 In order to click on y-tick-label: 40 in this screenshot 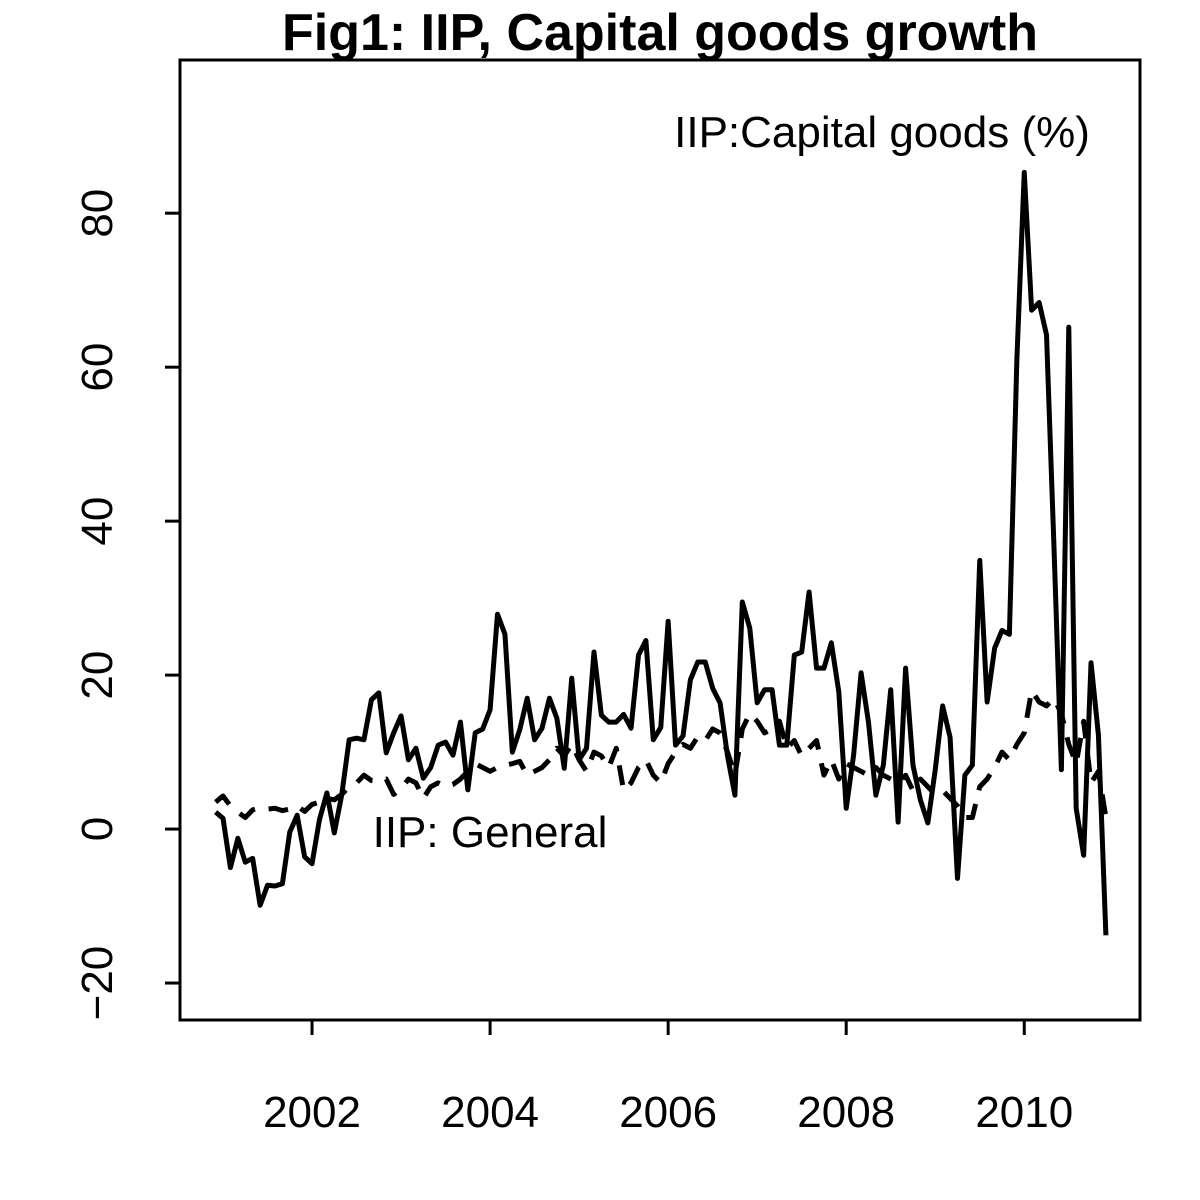, I will do `click(97, 521)`.